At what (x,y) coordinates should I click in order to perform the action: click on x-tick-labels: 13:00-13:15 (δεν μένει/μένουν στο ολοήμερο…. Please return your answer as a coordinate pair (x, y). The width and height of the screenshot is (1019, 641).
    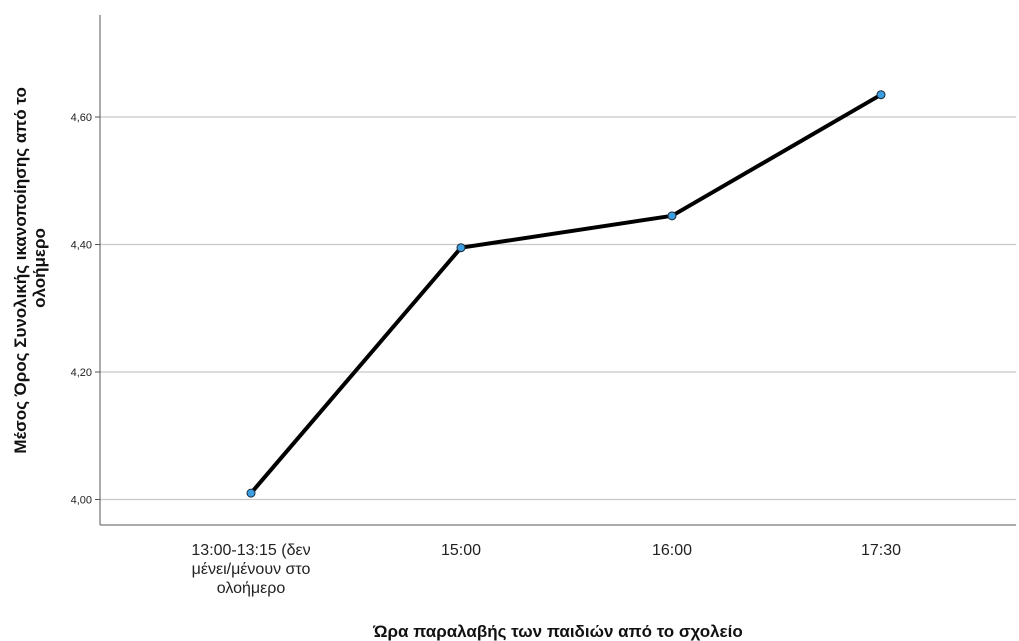
    Looking at the image, I should click on (546, 569).